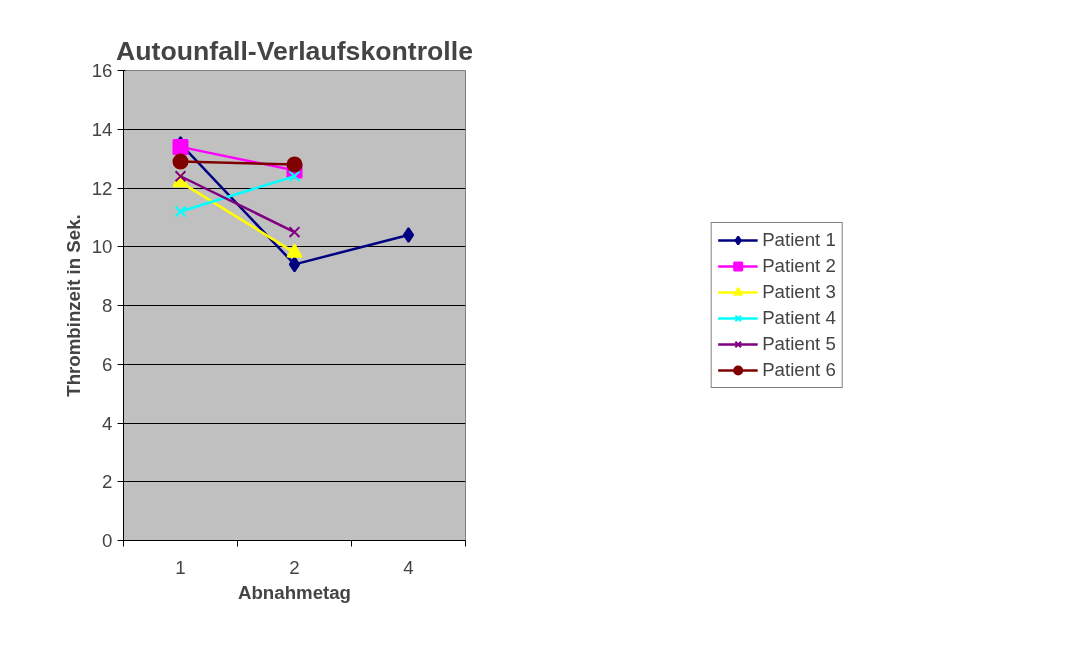 The width and height of the screenshot is (1090, 646). I want to click on legend-label: Patient 3, so click(799, 292).